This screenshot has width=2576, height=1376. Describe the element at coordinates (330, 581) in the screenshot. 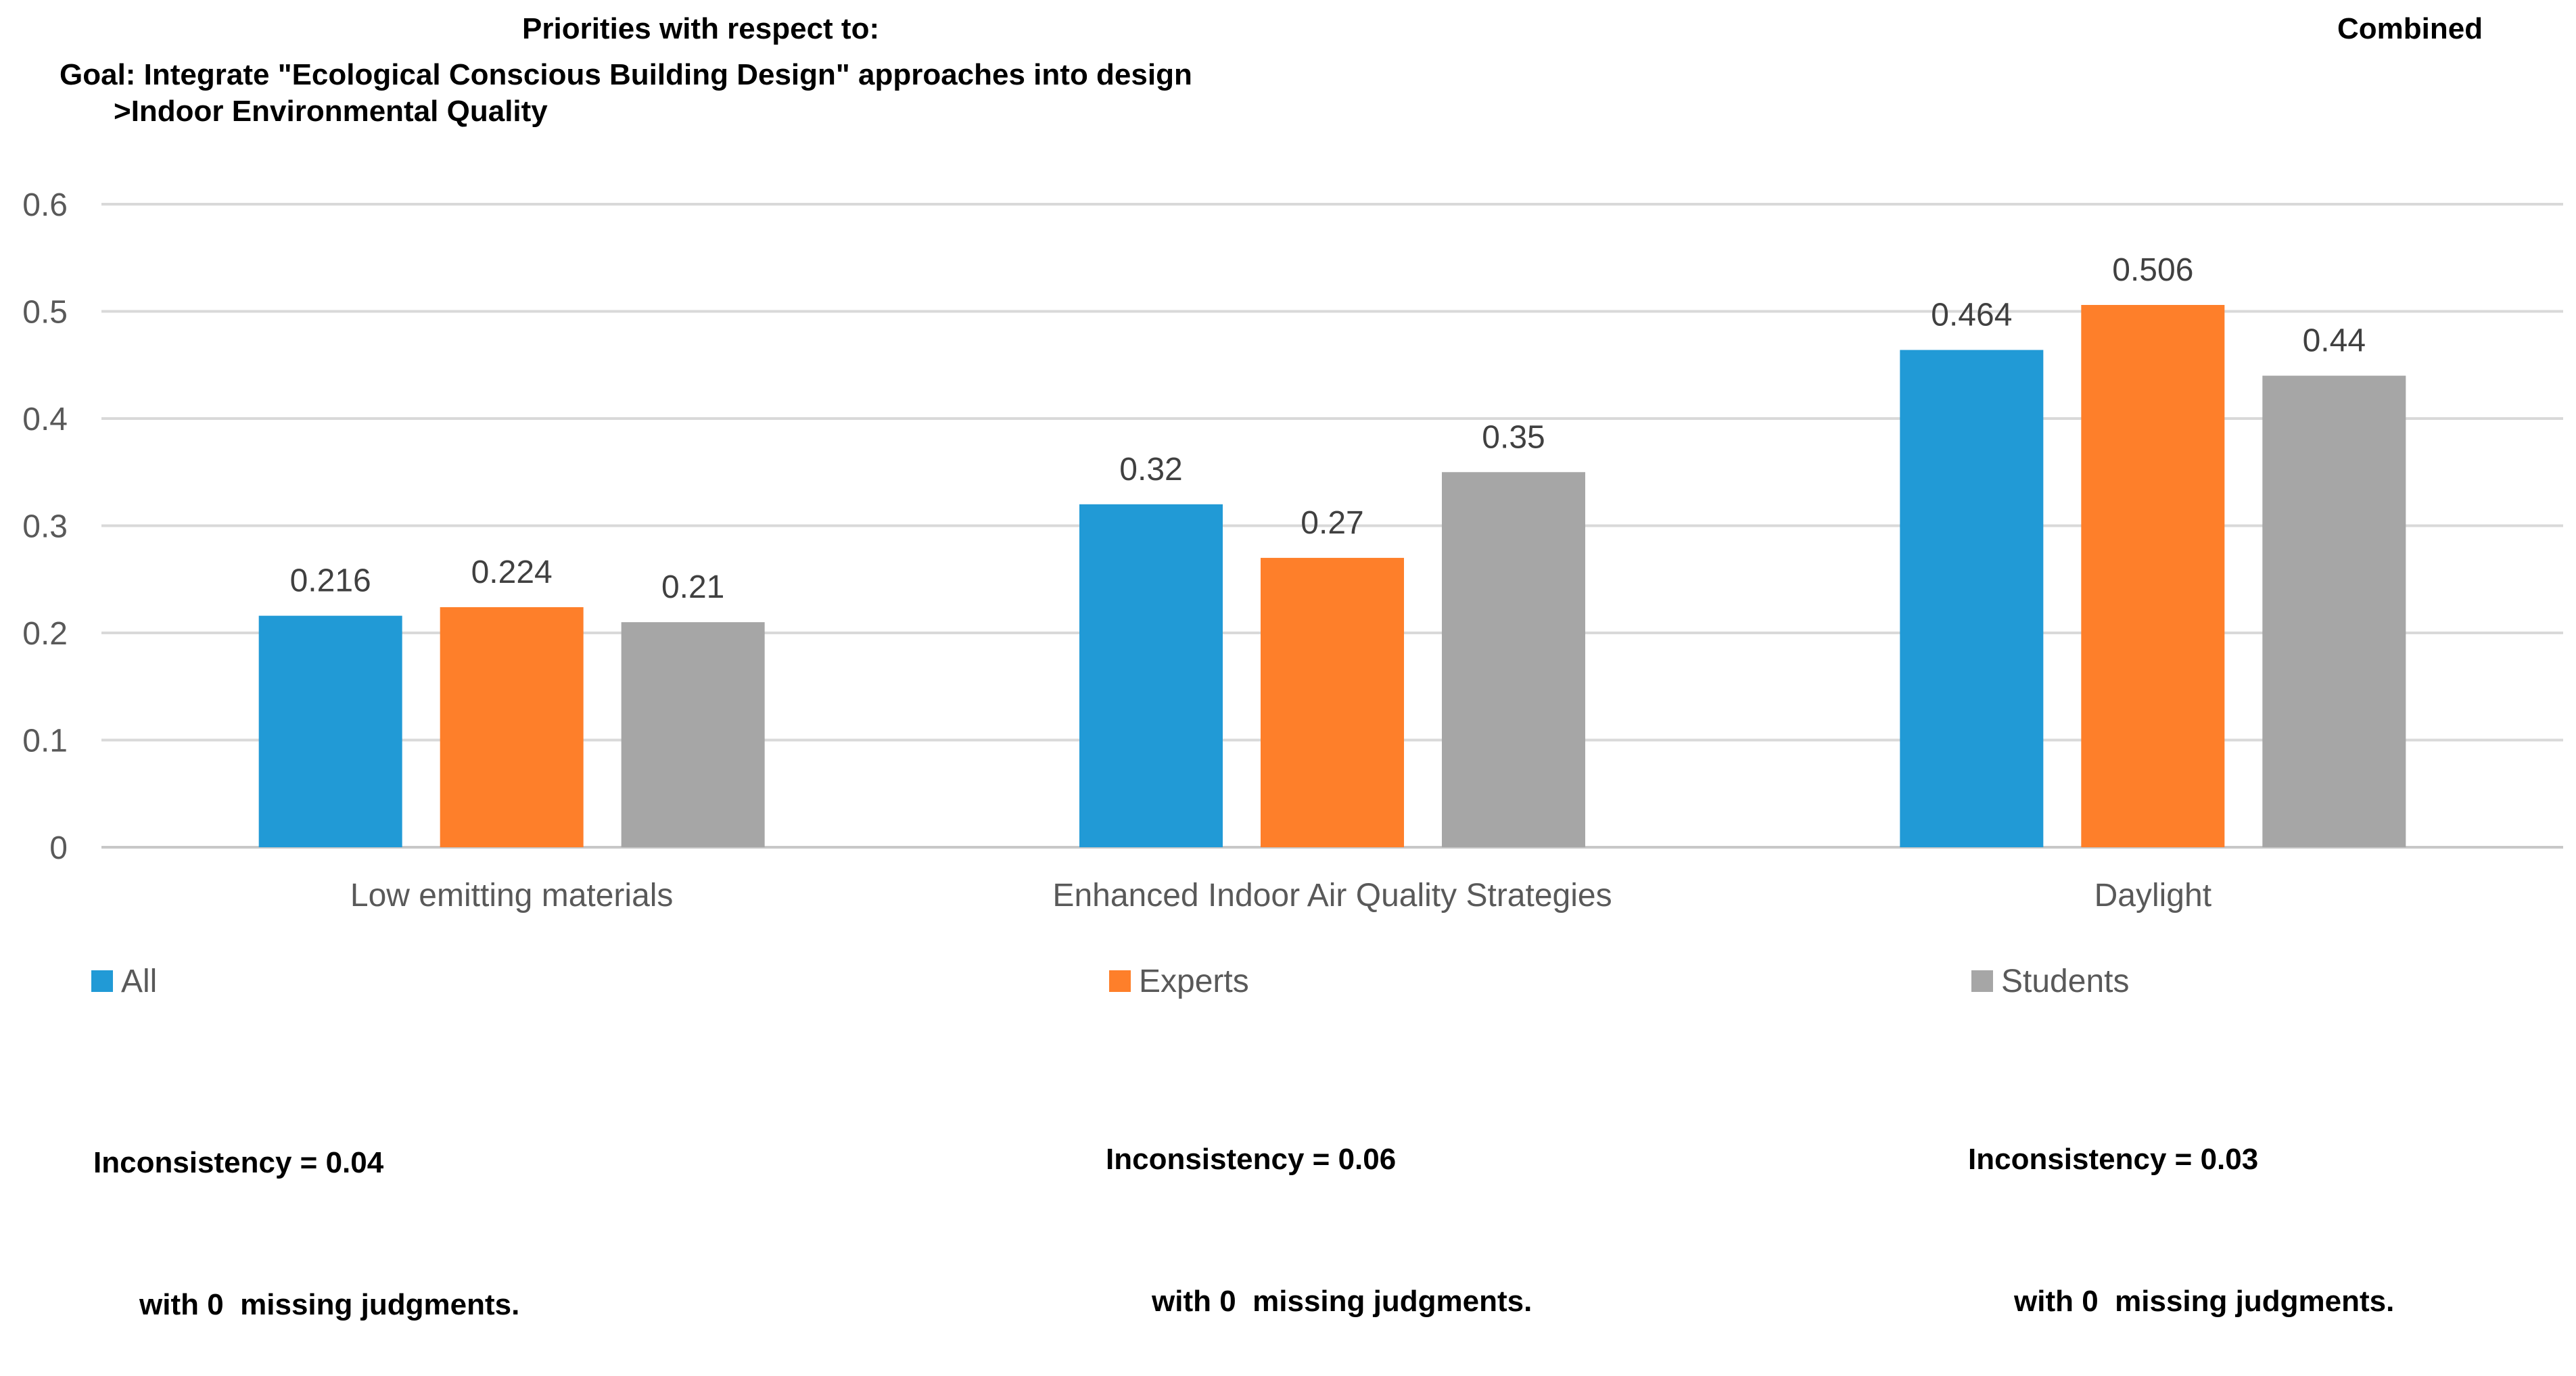

I see `data-label: 0.216` at that location.